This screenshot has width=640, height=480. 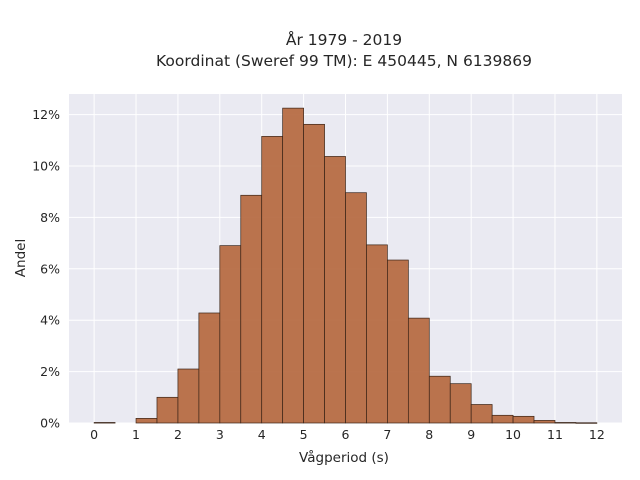 I want to click on y-tick-label: 6%, so click(x=50, y=268).